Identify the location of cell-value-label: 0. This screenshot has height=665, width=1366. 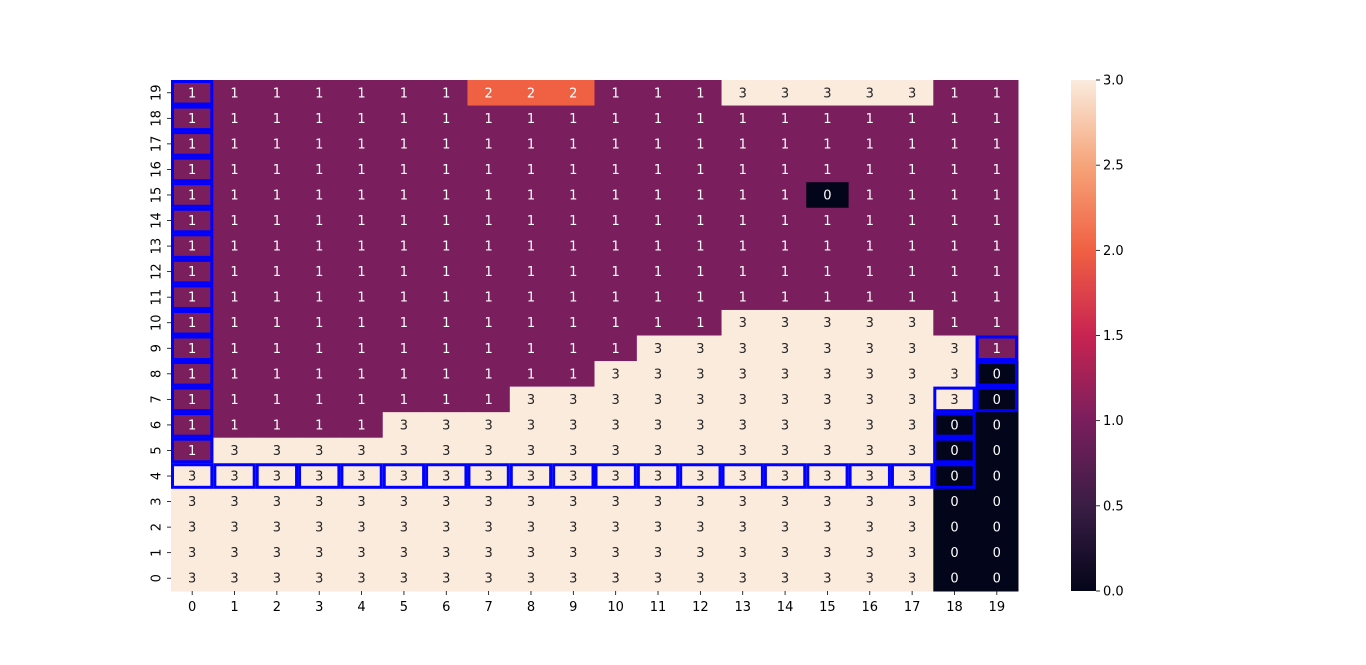
(997, 374).